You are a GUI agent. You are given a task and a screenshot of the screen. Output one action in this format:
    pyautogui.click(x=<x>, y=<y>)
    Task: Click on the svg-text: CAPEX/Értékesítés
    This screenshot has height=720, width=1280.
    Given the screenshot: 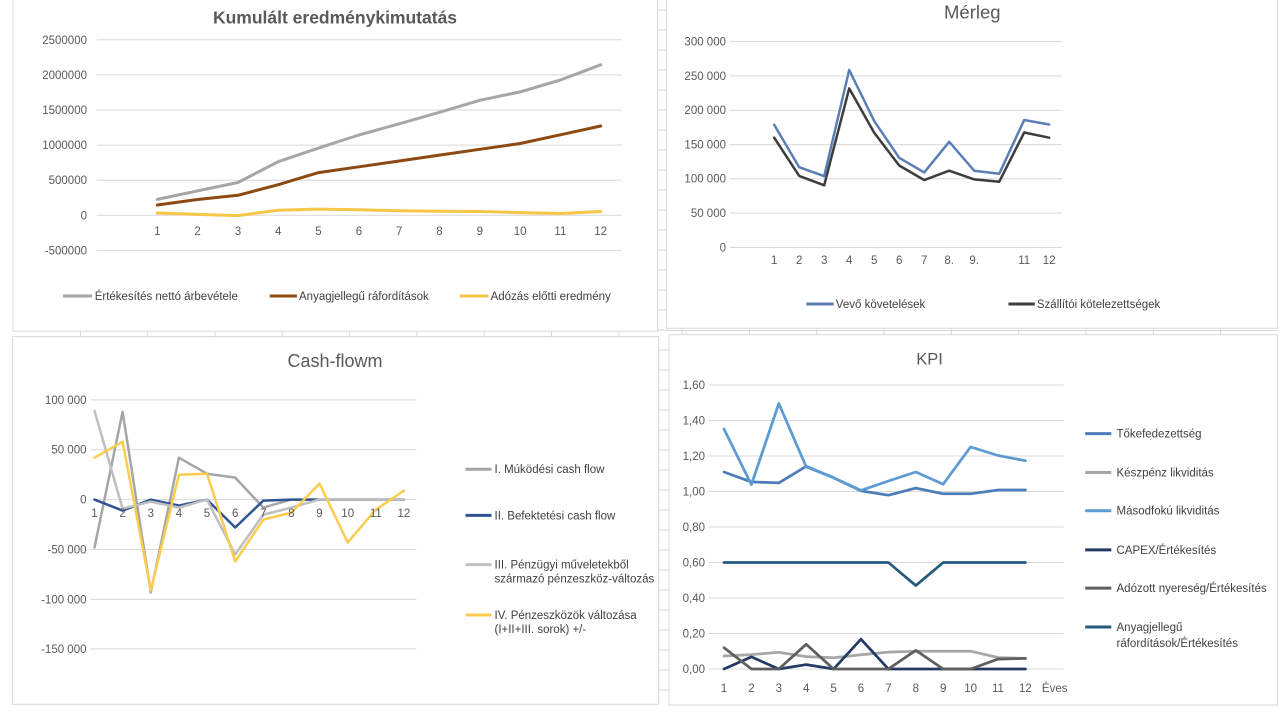 What is the action you would take?
    pyautogui.click(x=1167, y=550)
    